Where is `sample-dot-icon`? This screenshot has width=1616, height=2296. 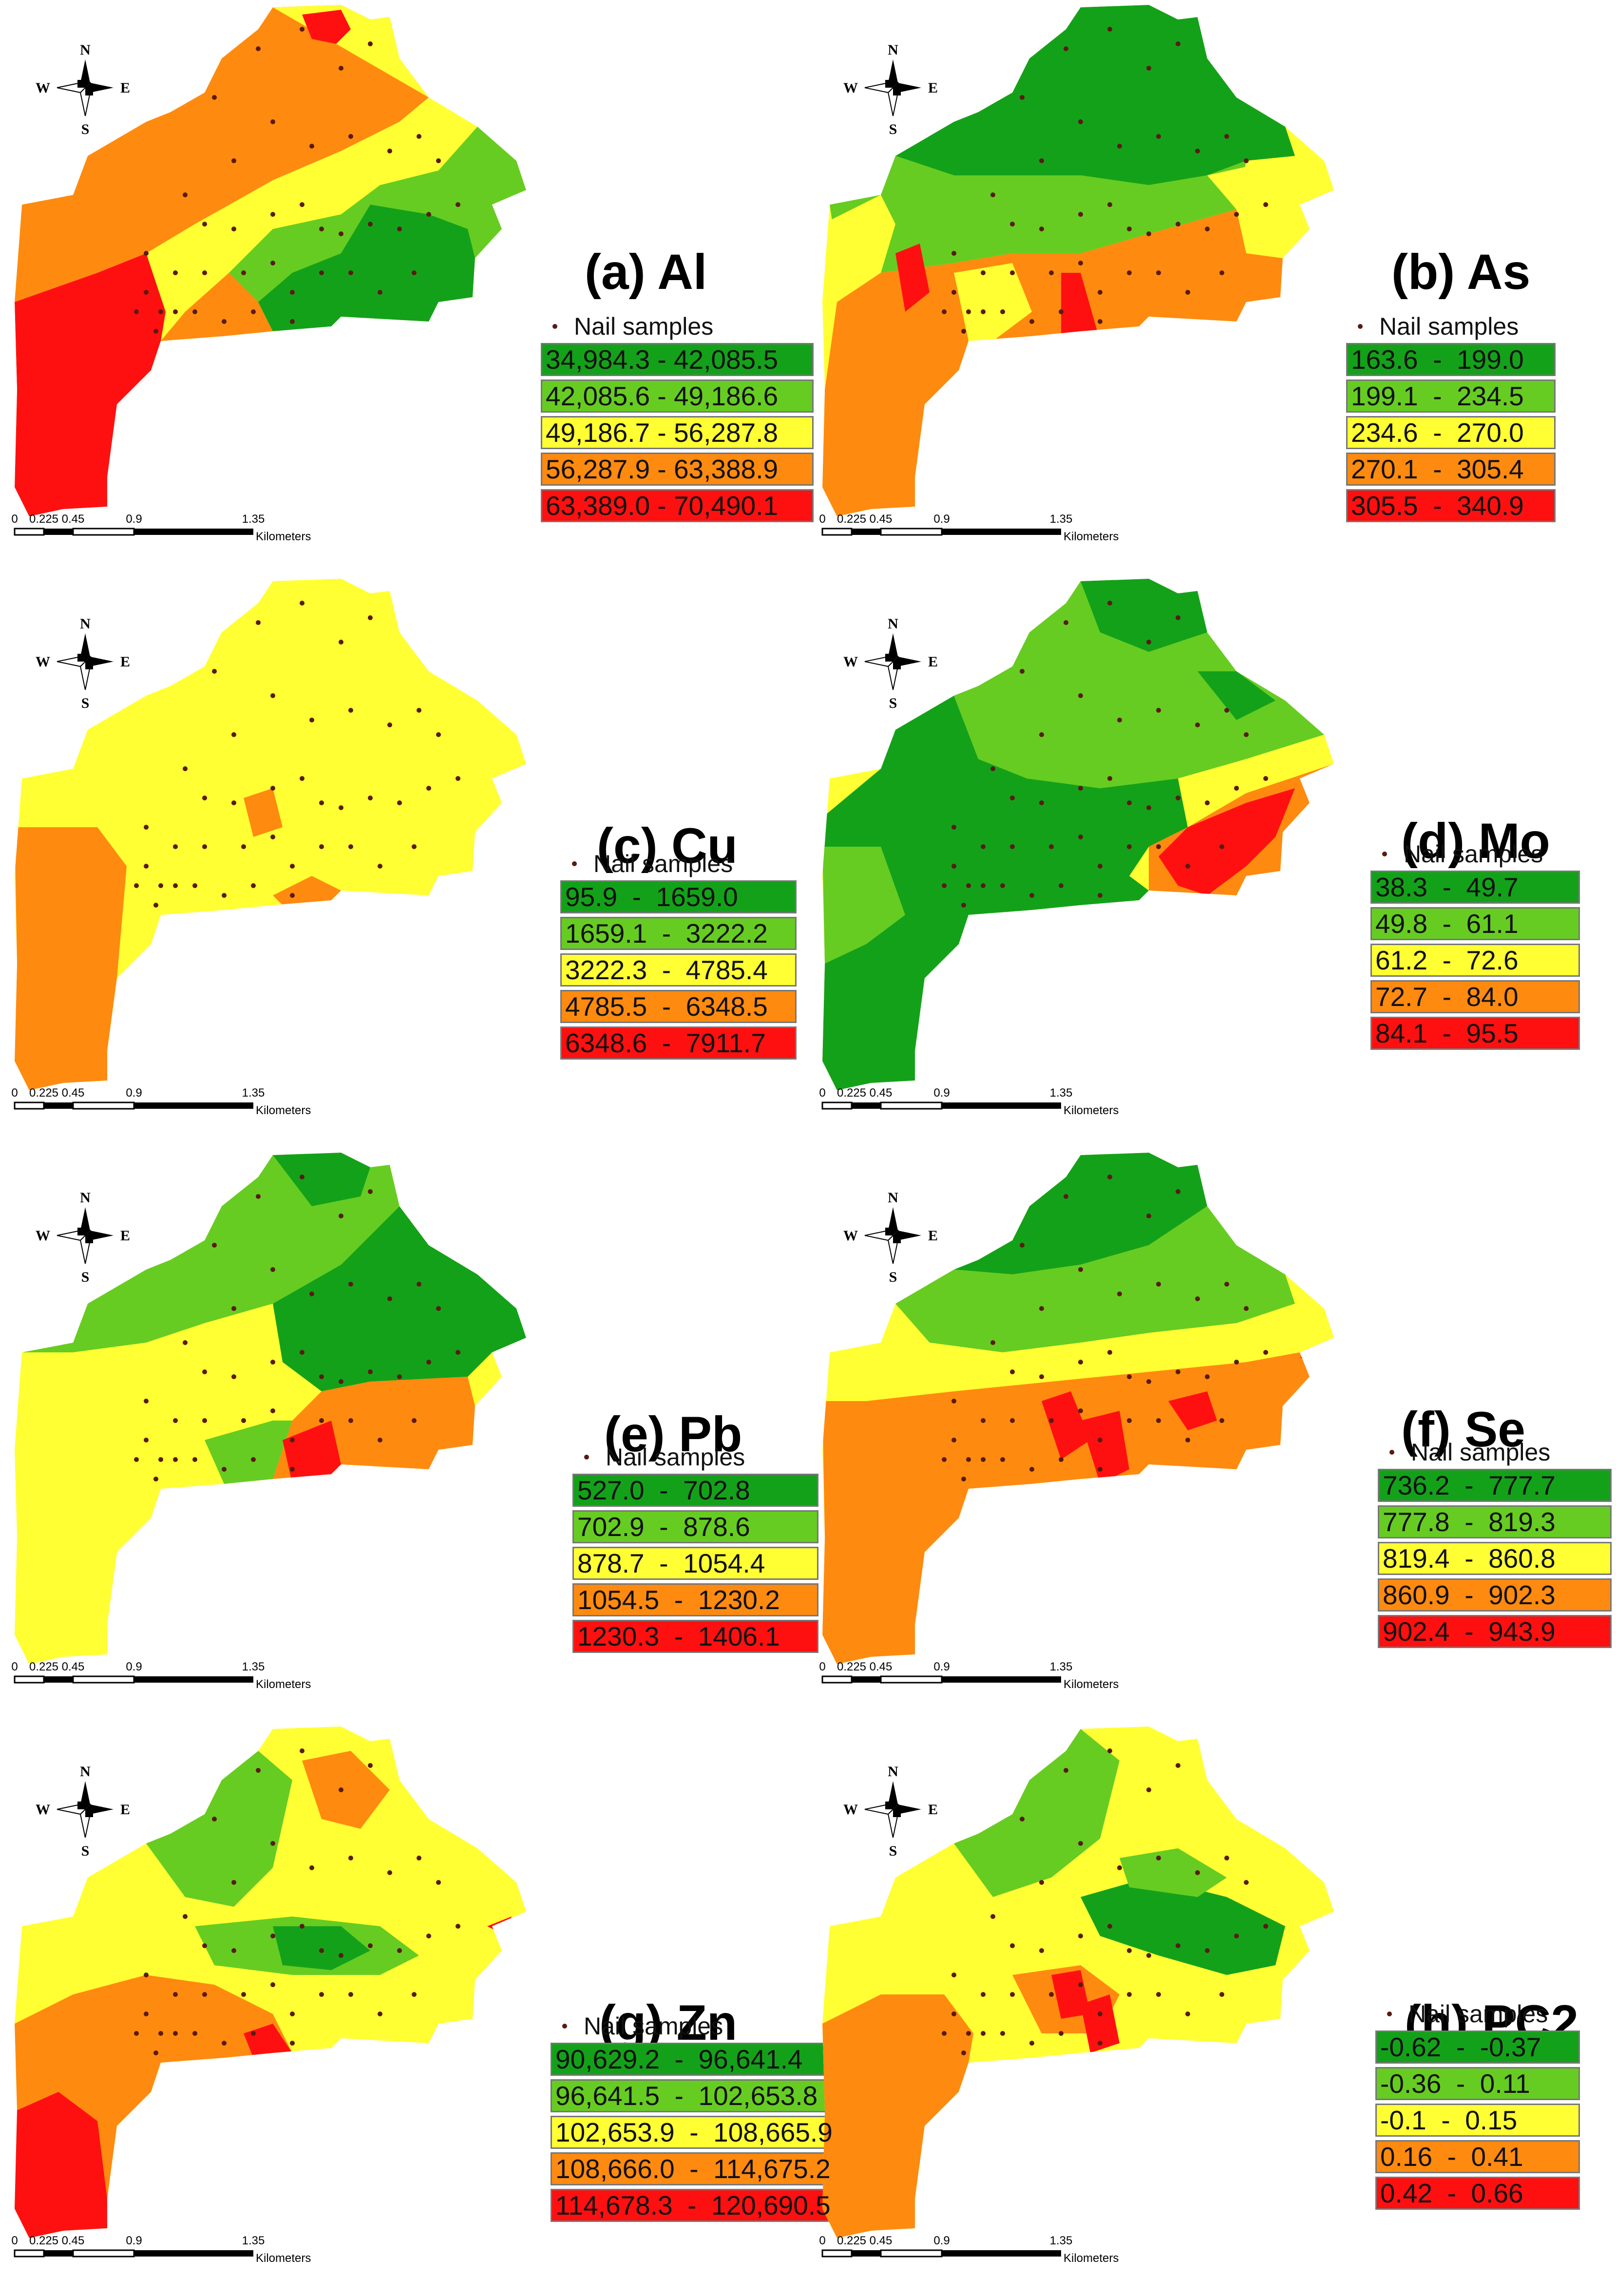 sample-dot-icon is located at coordinates (554, 326).